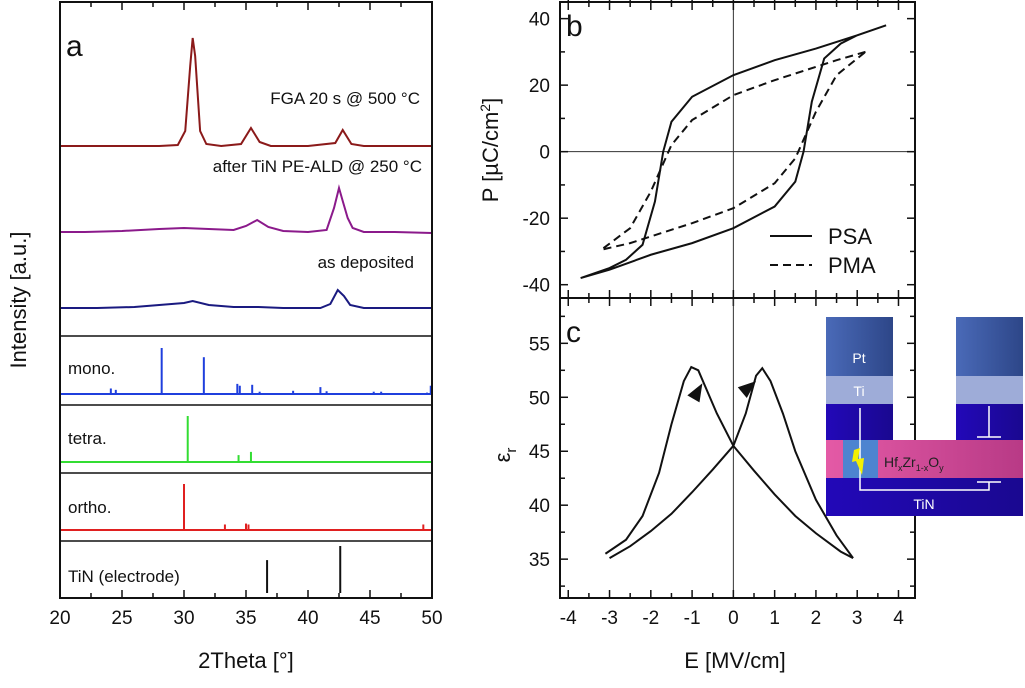 The height and width of the screenshot is (688, 1025). What do you see at coordinates (317, 166) in the screenshot?
I see `series-label-peald: after TiN PE-ALD @ 250 °C` at bounding box center [317, 166].